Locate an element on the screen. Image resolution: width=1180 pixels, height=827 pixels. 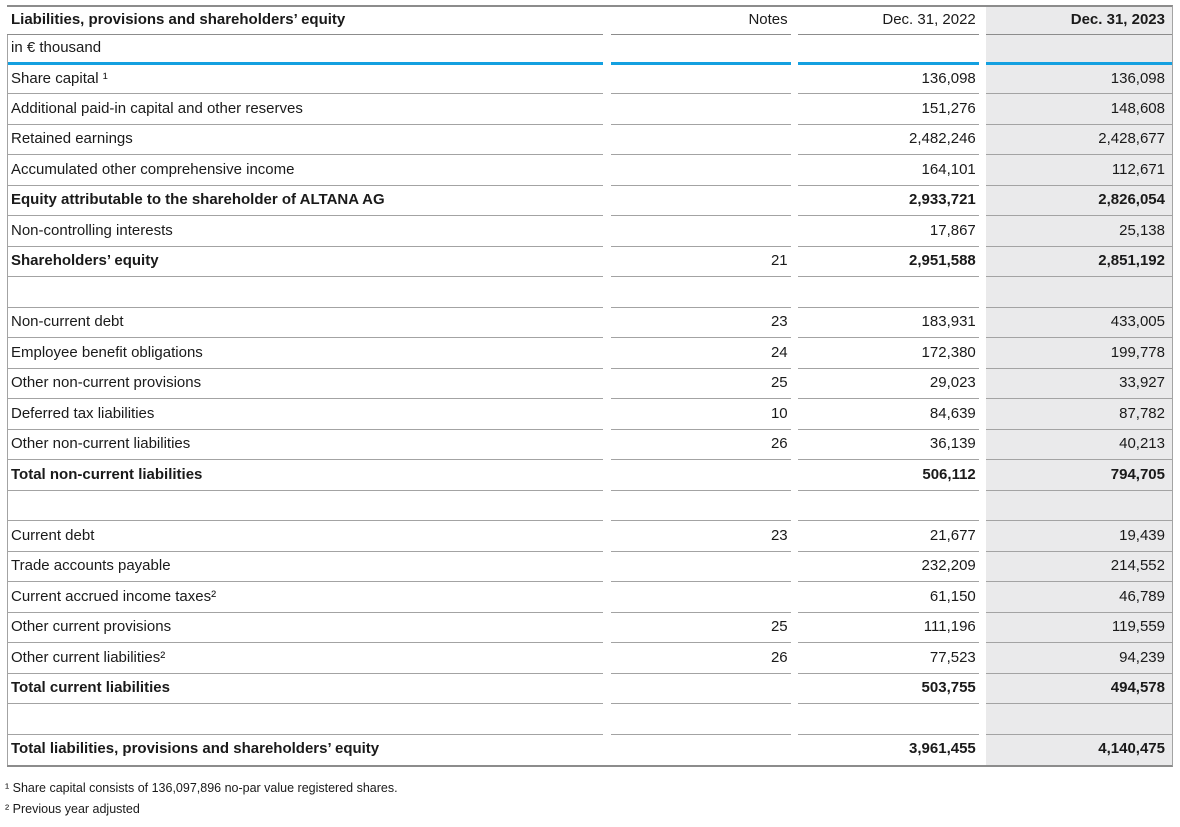
row-label: Deferred tax liabilities is located at coordinates (305, 414).